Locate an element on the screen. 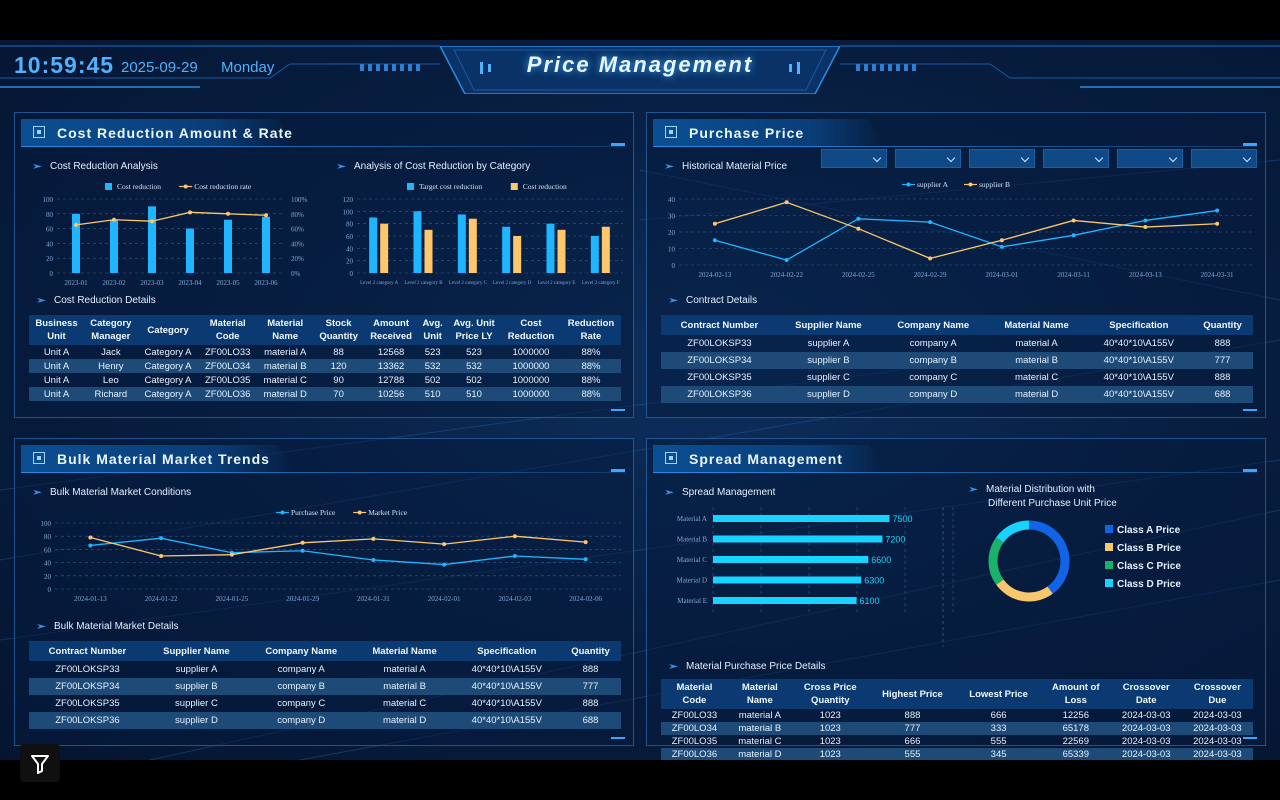 Image resolution: width=1280 pixels, height=800 pixels. column-header-label: Amount is located at coordinates (391, 323).